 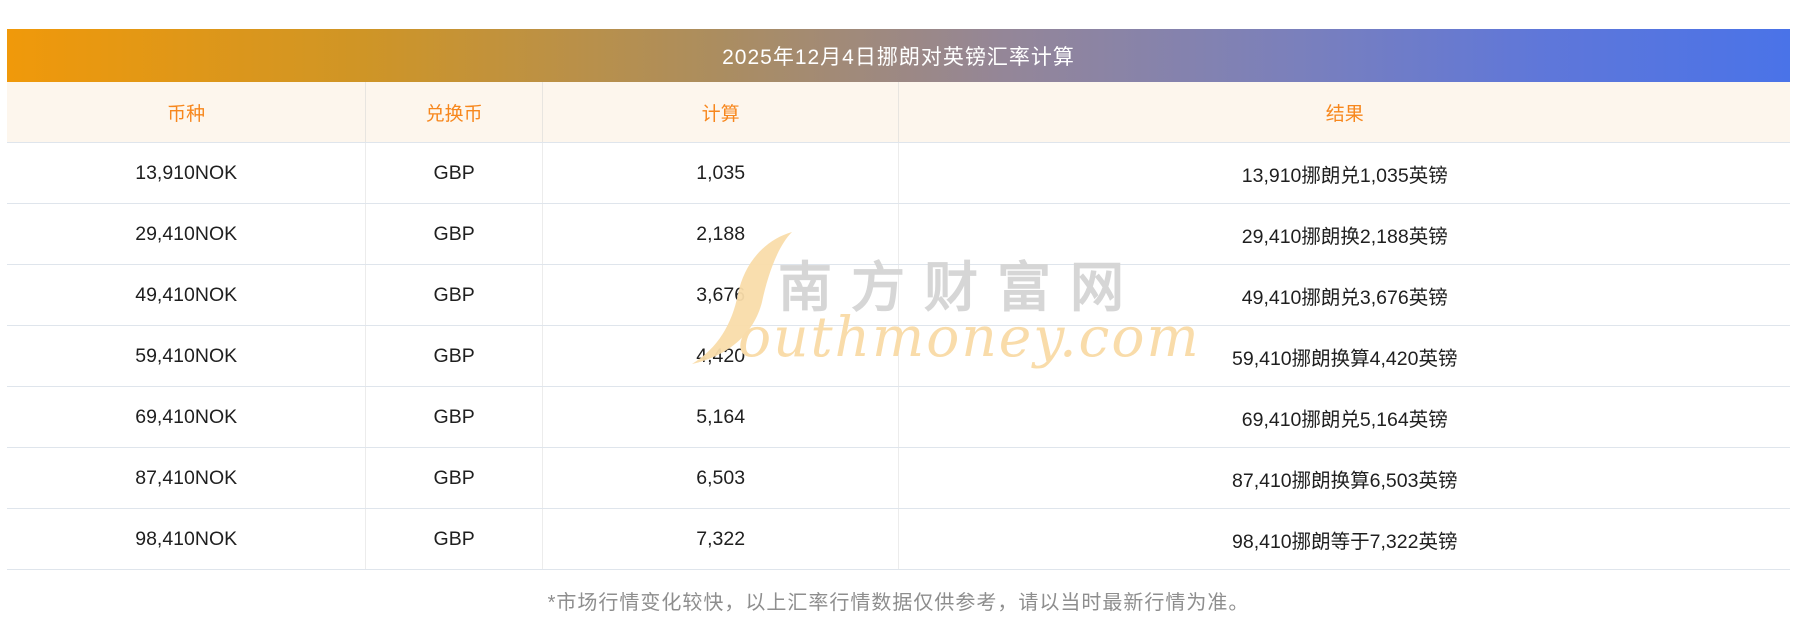 I want to click on table-row: 59,410NOK GBP 4,420 59,410挪朗换算4,420英镑, so click(x=898, y=355).